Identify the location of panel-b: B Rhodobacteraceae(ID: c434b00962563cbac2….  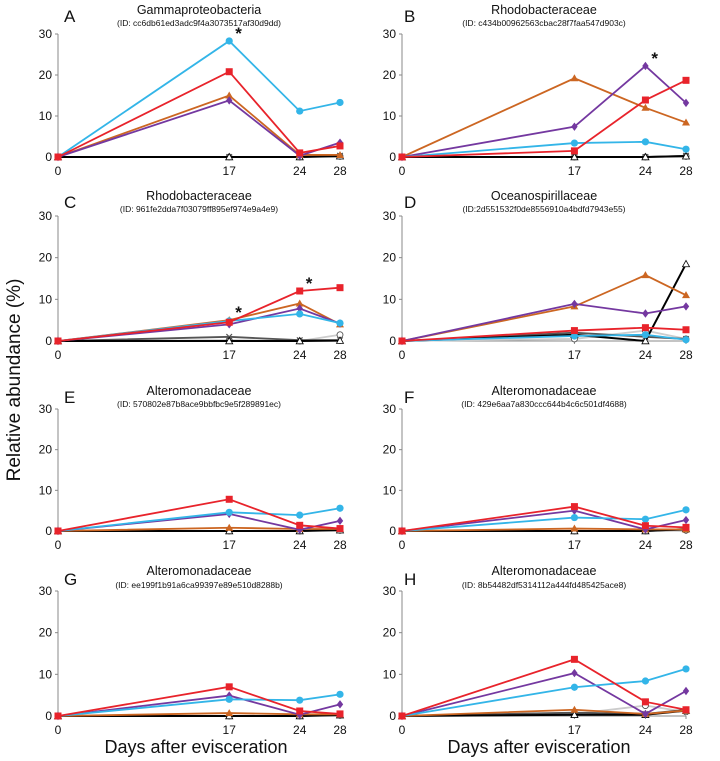
(538, 90).